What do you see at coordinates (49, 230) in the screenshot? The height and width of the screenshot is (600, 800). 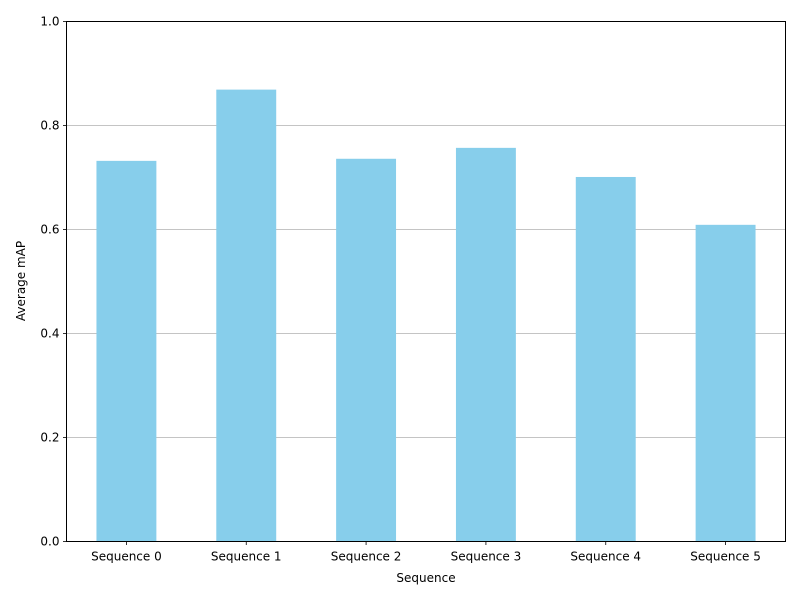 I see `y-tick-label: 0.6` at bounding box center [49, 230].